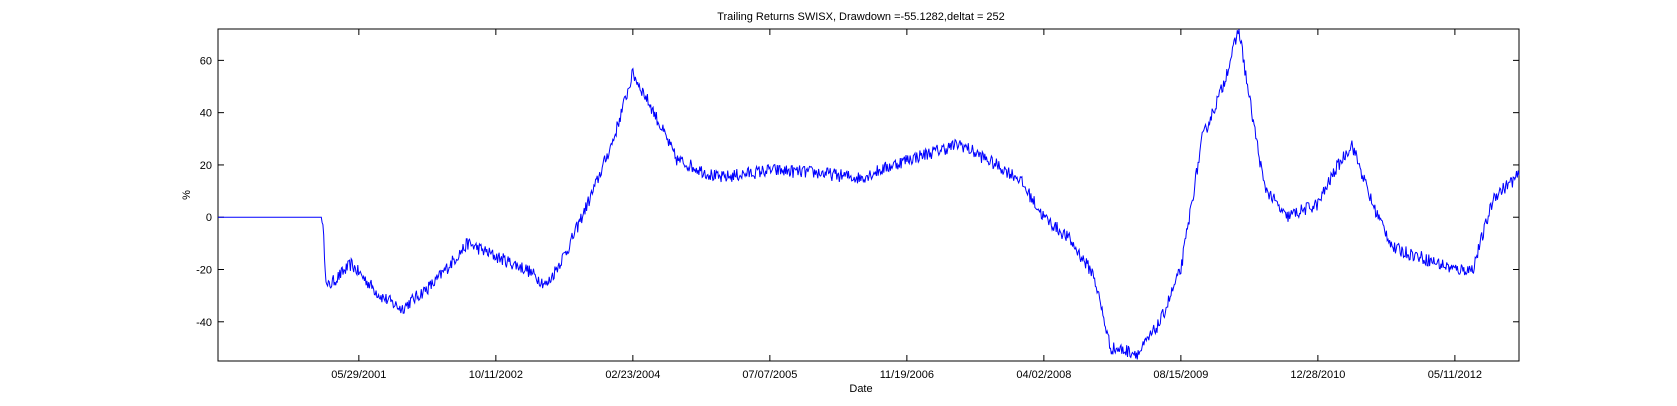 The height and width of the screenshot is (406, 1677). What do you see at coordinates (907, 375) in the screenshot?
I see `x-tick-label: 11/19/2006` at bounding box center [907, 375].